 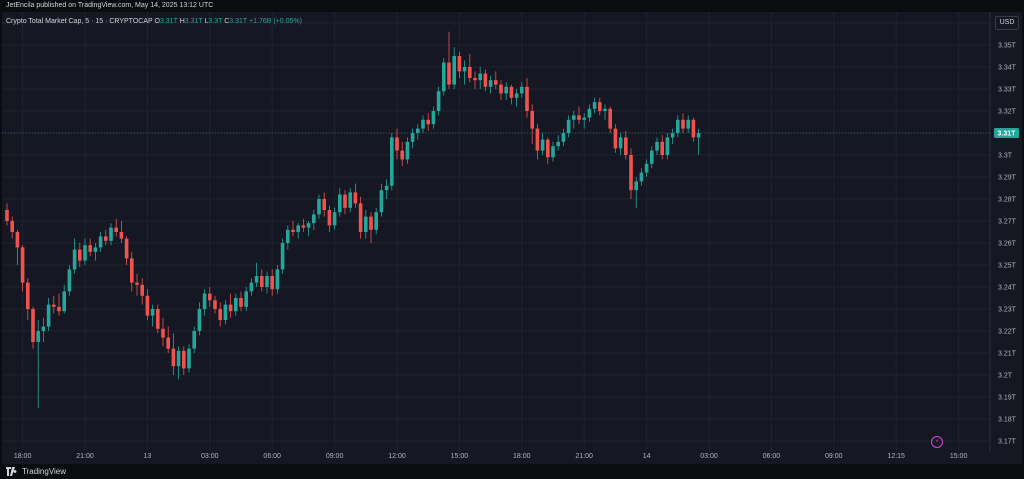 What do you see at coordinates (206, 21) in the screenshot?
I see `legend-l-label: L` at bounding box center [206, 21].